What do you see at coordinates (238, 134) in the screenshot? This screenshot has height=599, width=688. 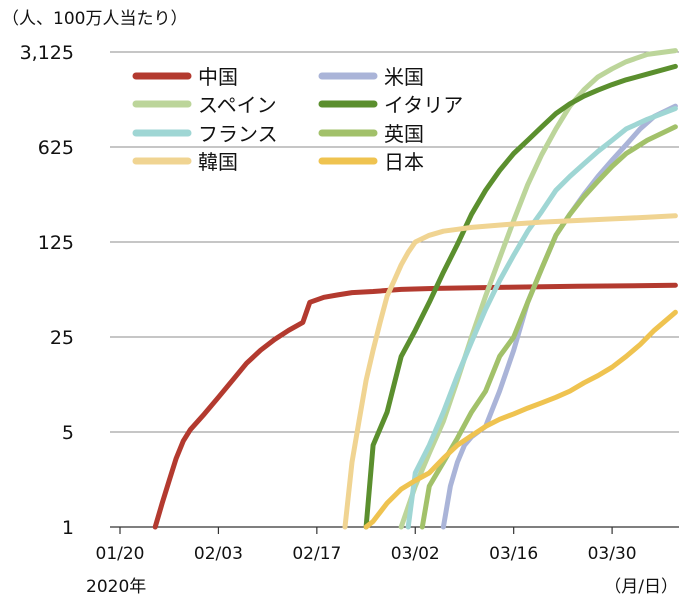 I see `legend-label: フランス` at bounding box center [238, 134].